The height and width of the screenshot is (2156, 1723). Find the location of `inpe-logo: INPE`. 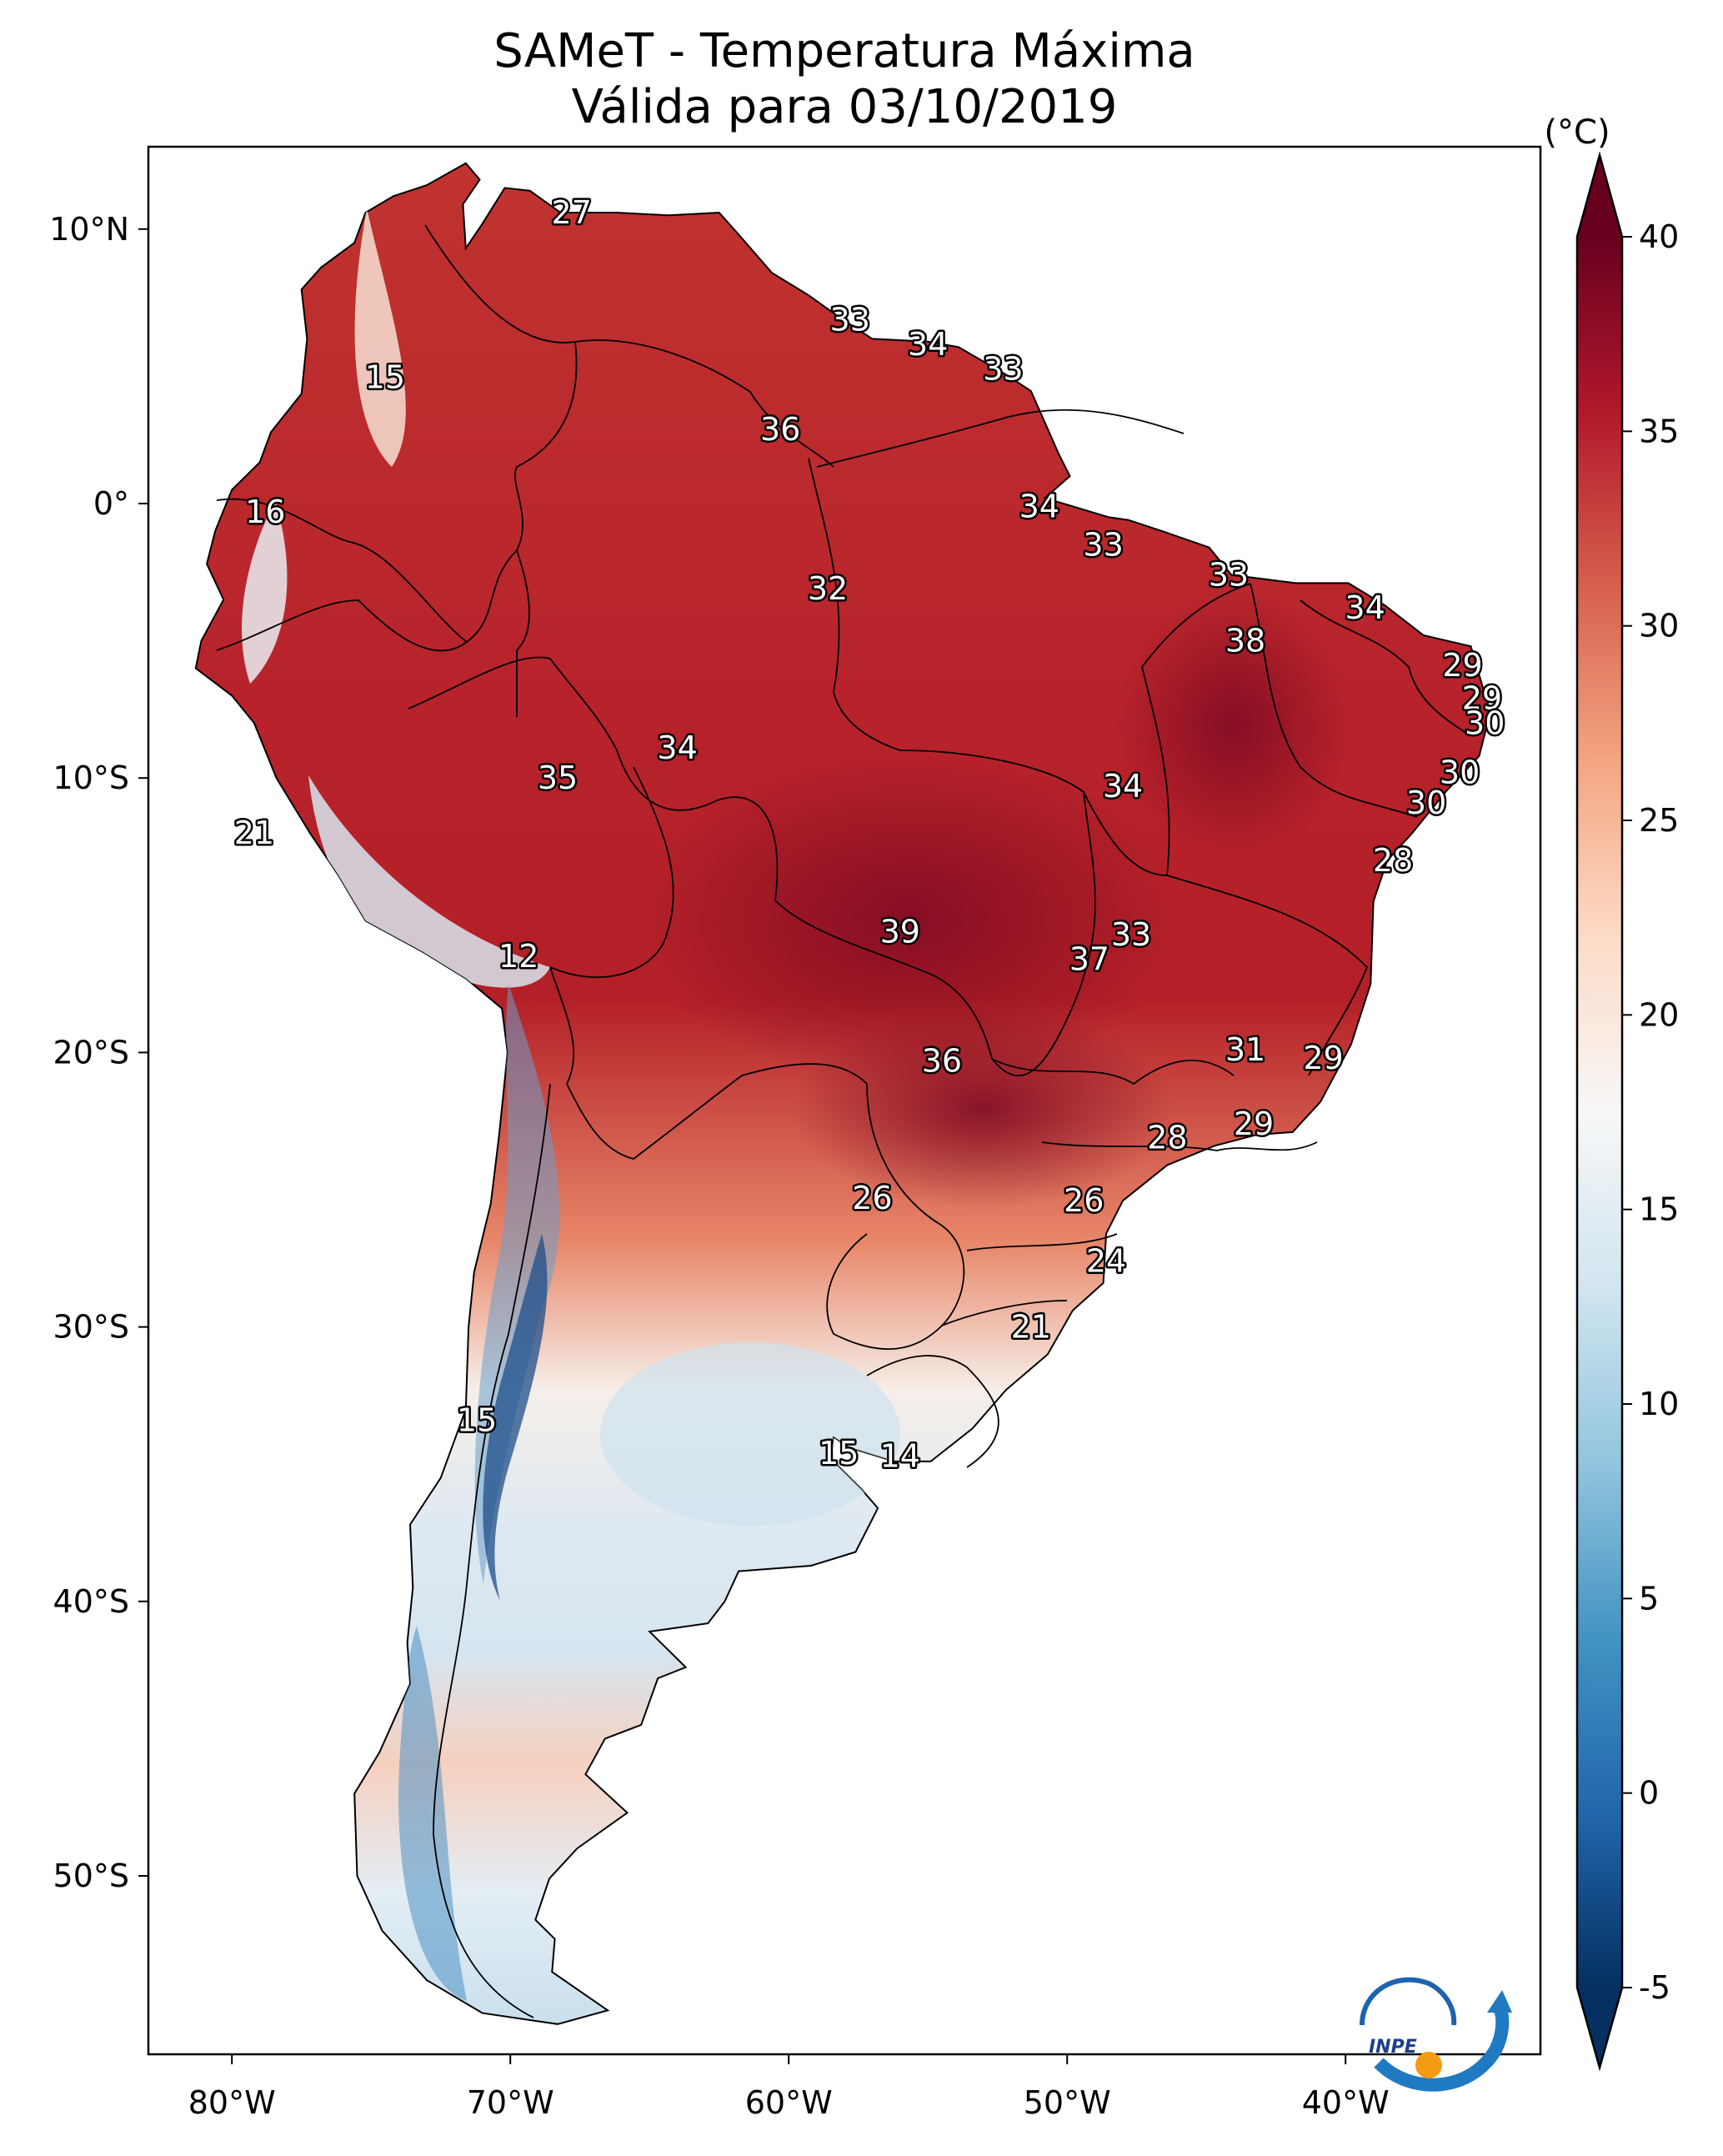

inpe-logo: INPE is located at coordinates (1436, 2034).